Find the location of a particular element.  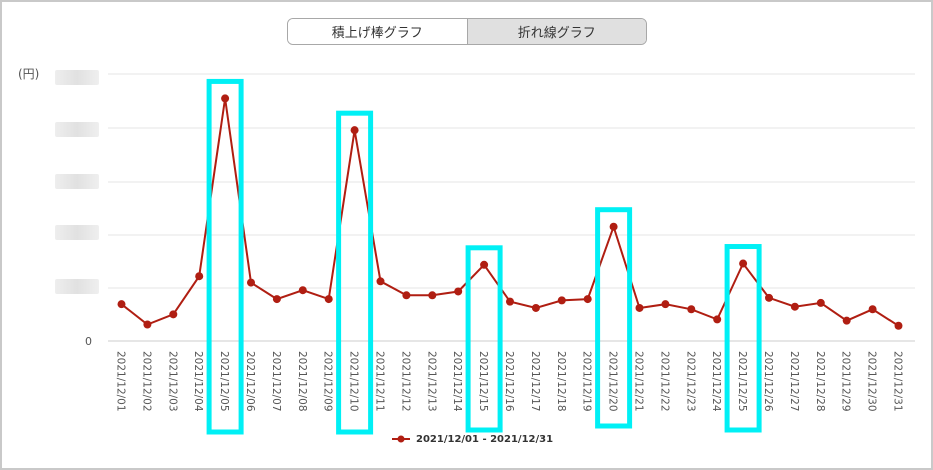

x-tick-label: 2021/12/14 is located at coordinates (457, 381).